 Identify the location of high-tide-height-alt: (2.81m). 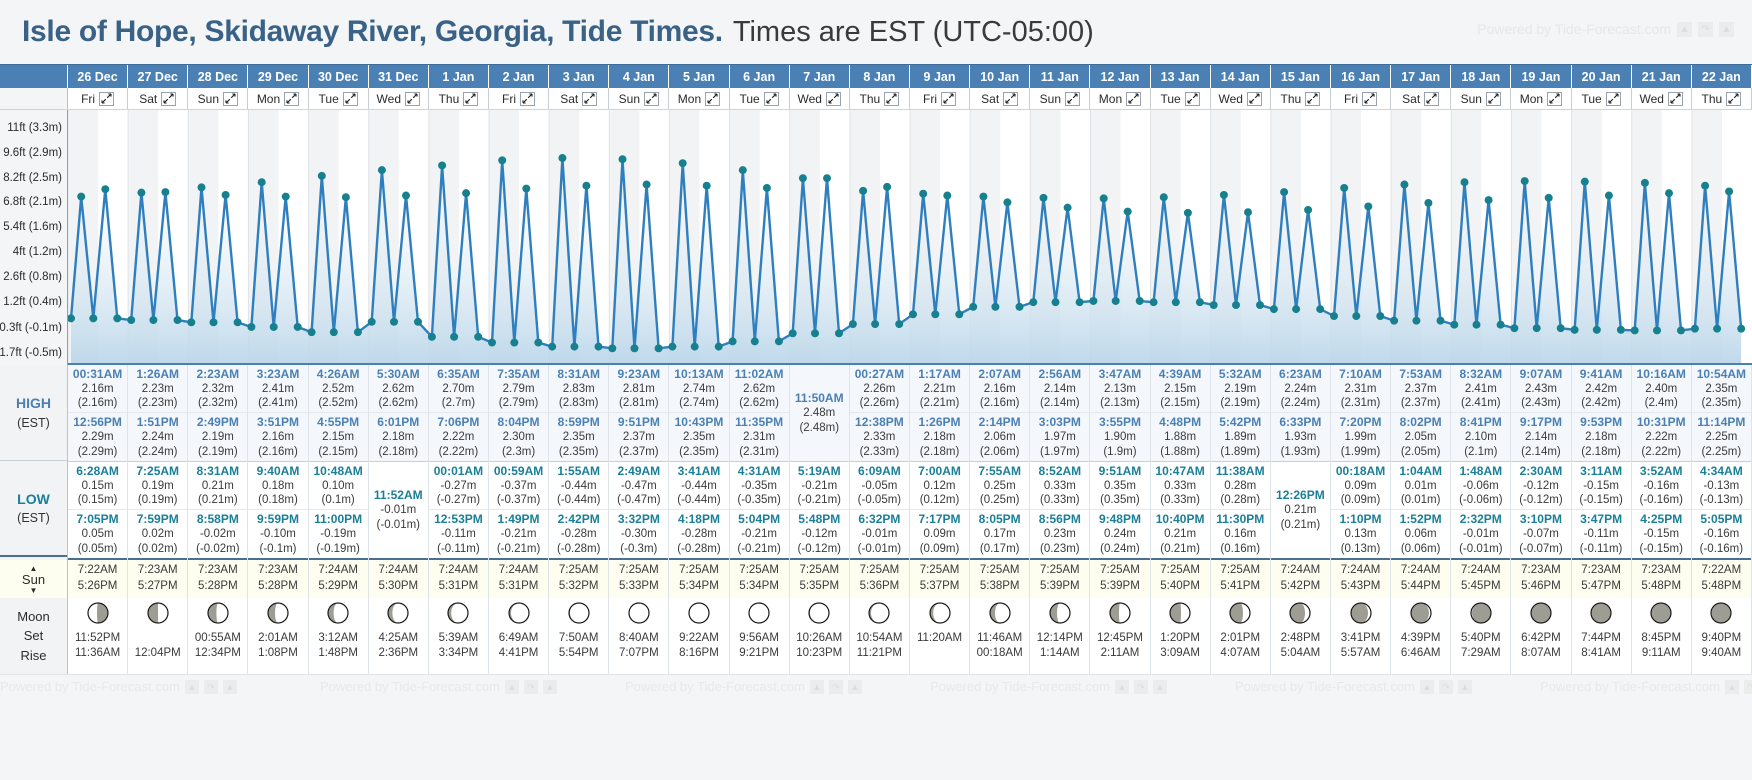
(639, 403).